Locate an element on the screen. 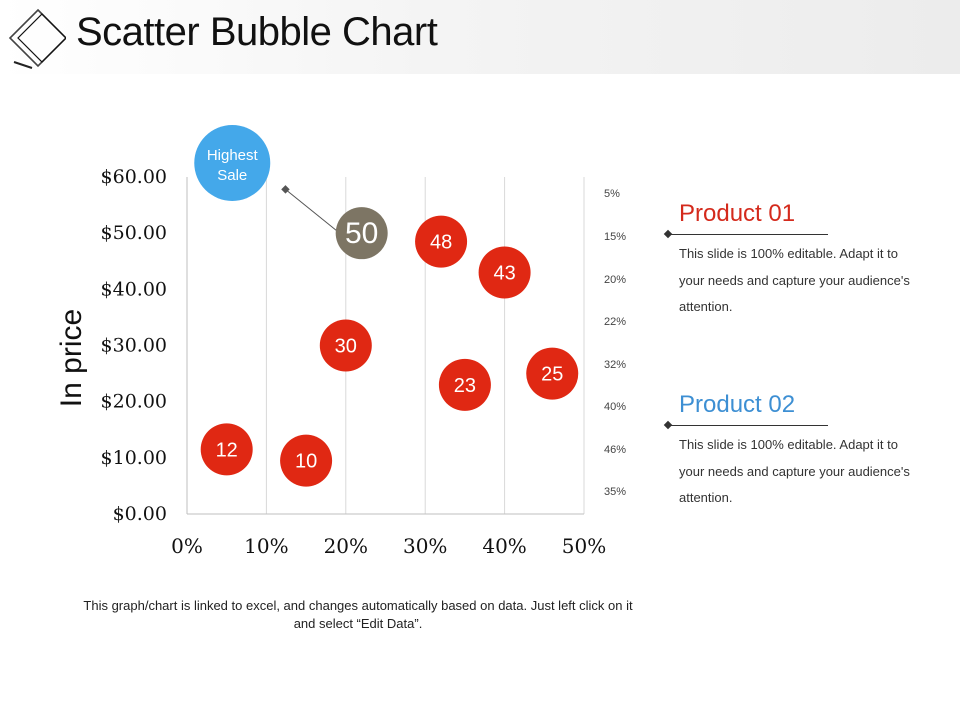  percent-item: 40% is located at coordinates (615, 407).